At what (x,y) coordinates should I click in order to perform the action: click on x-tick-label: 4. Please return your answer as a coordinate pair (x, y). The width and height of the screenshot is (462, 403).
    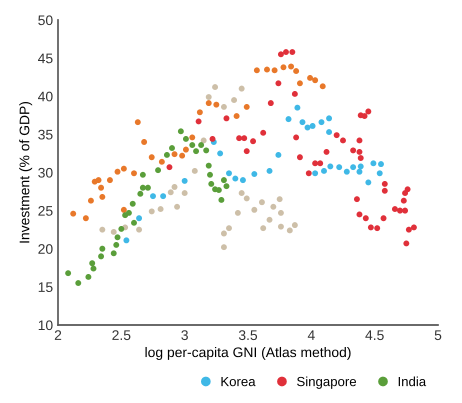
    Looking at the image, I should click on (311, 335).